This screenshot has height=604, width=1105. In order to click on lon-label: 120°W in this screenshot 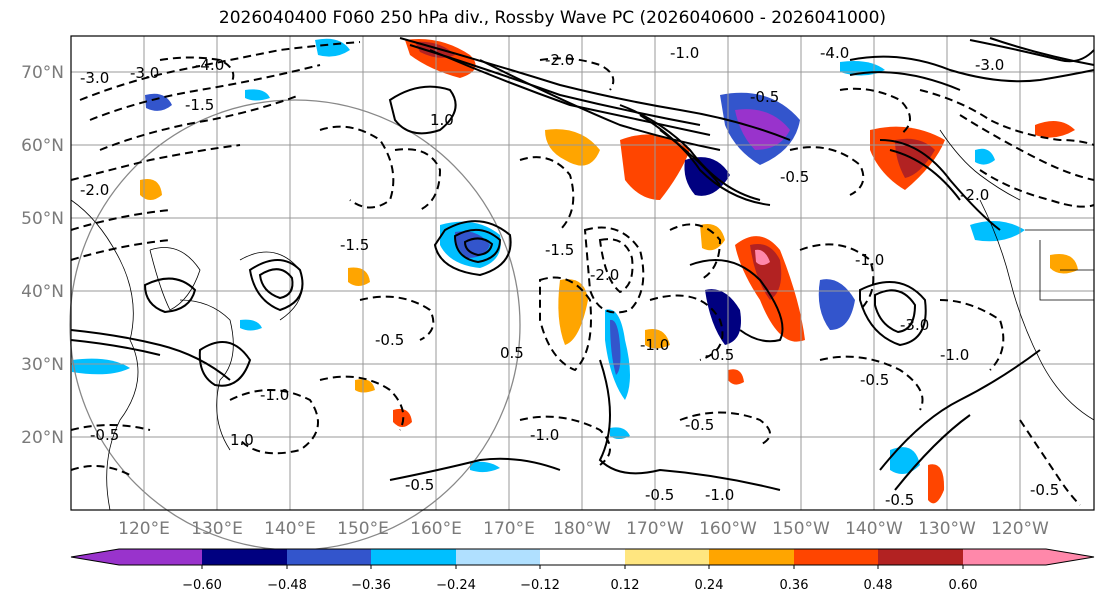, I will do `click(1020, 529)`.